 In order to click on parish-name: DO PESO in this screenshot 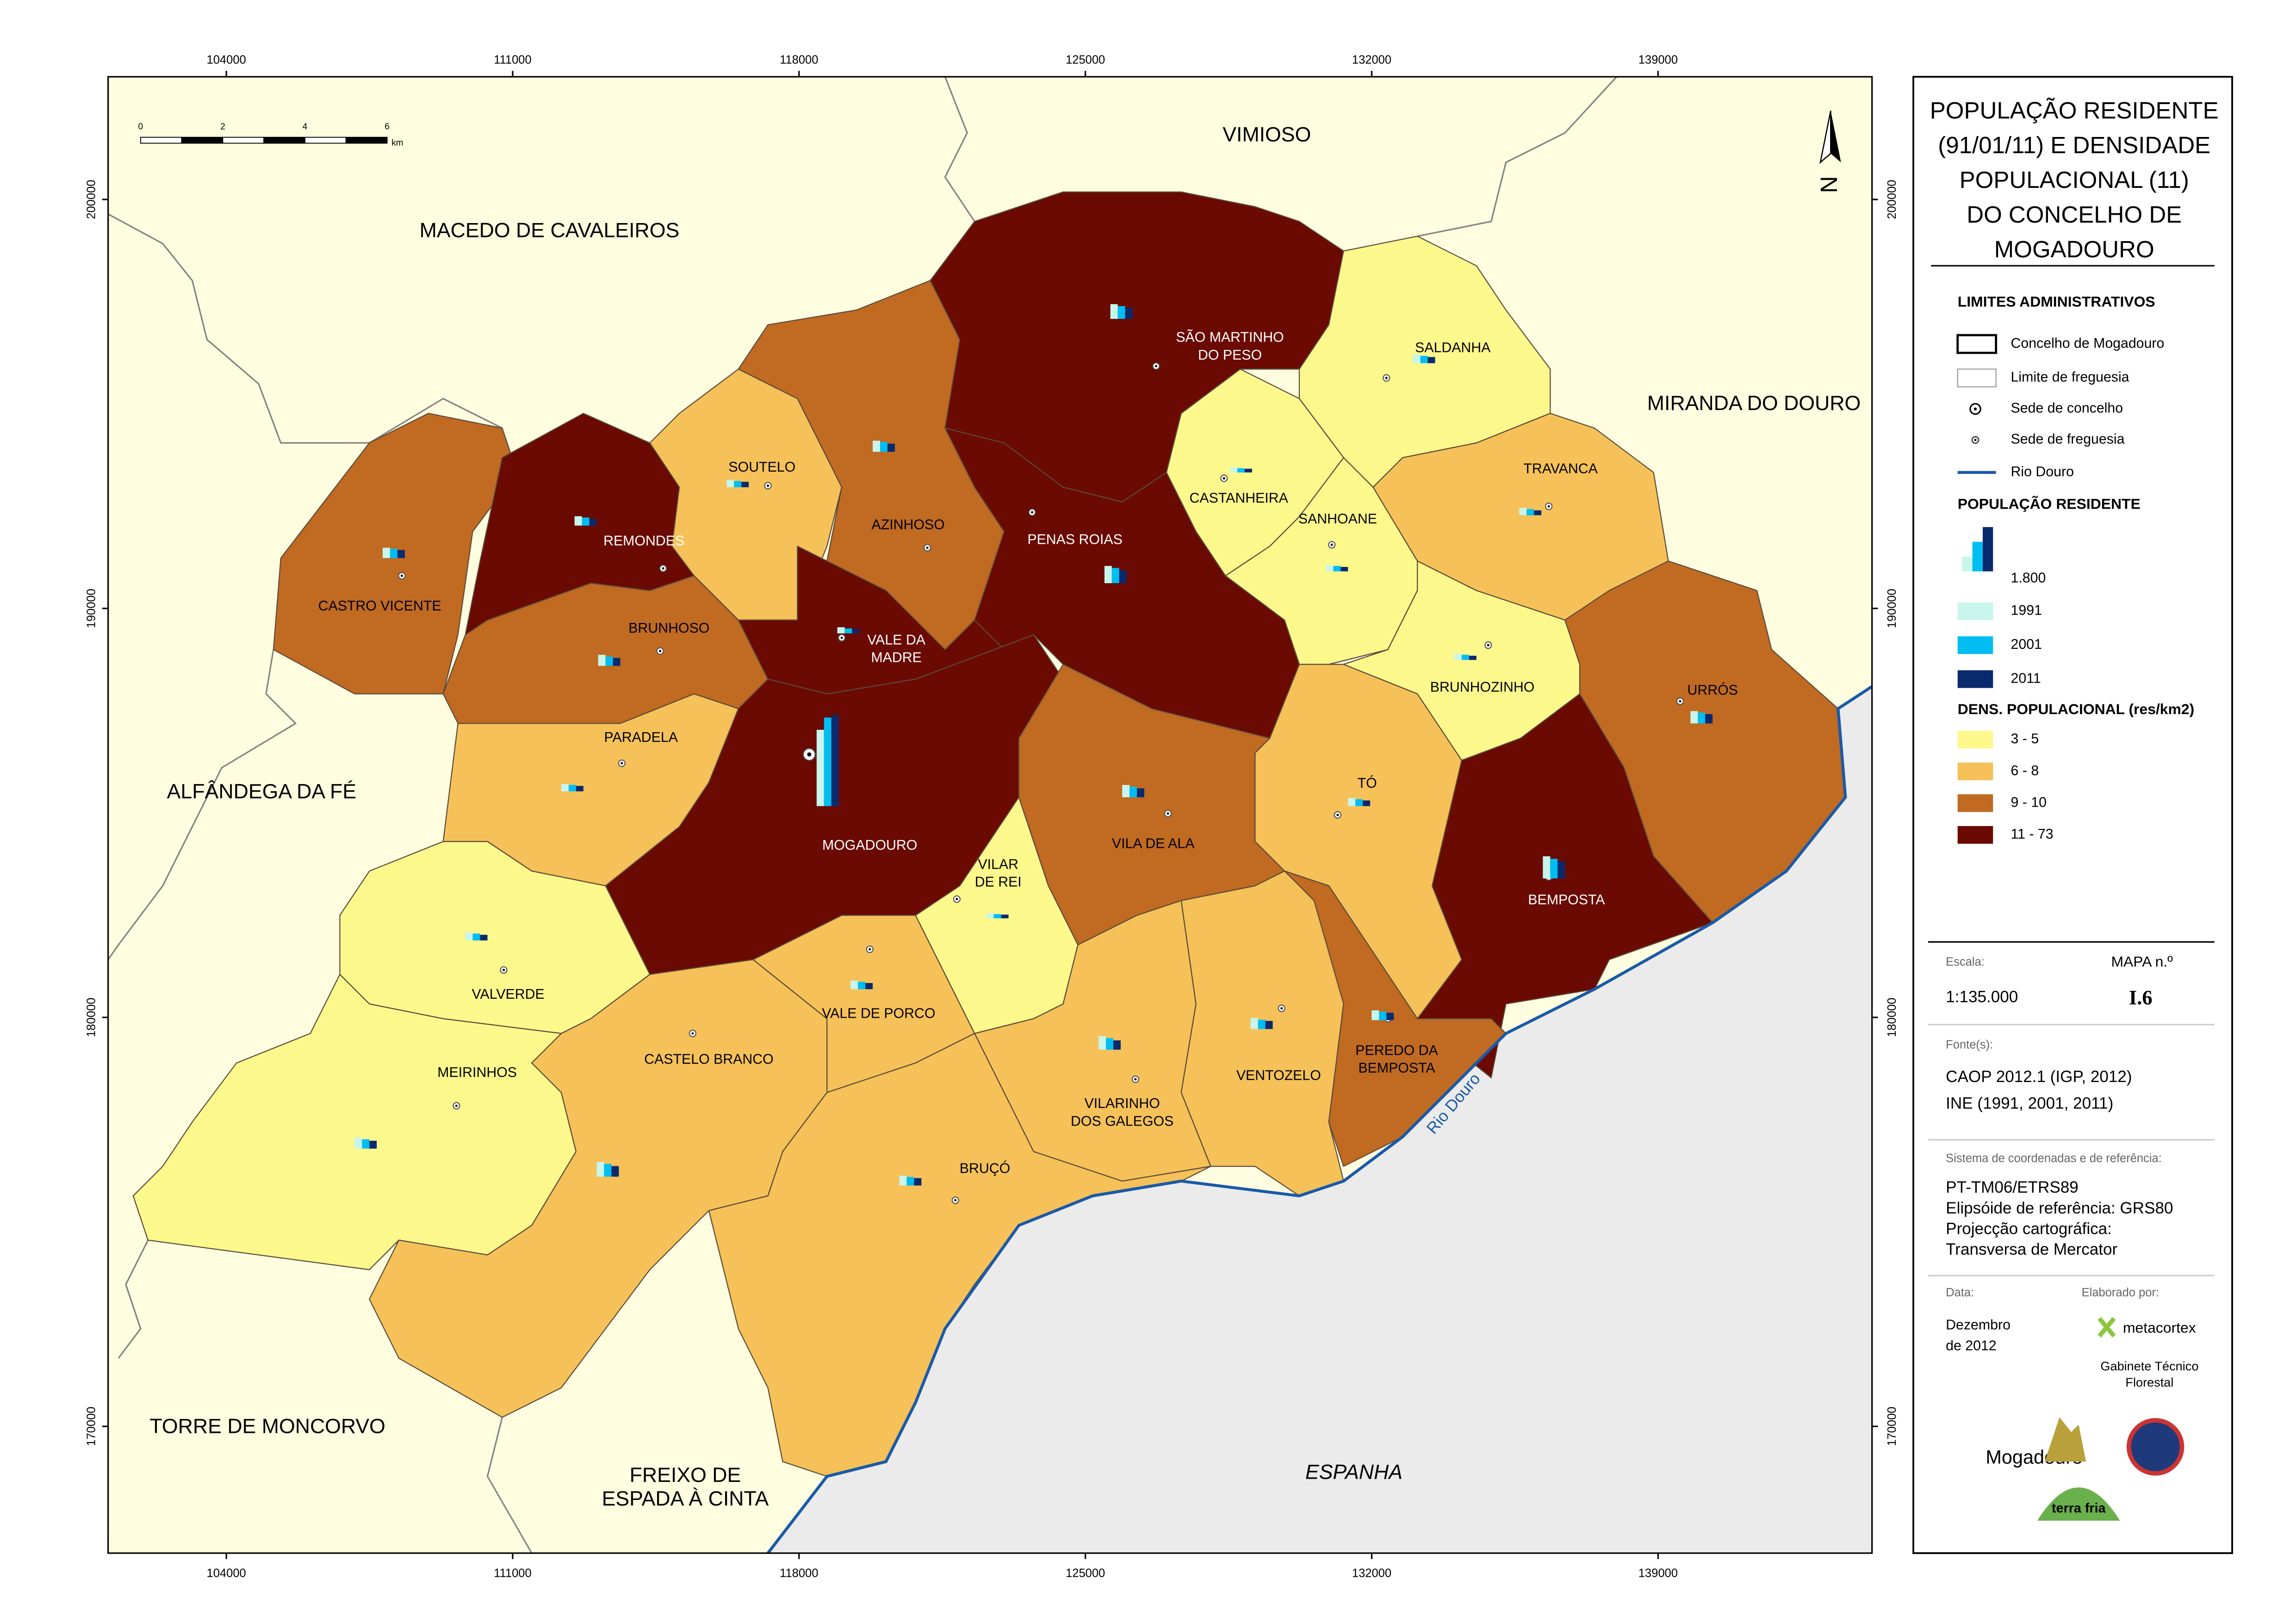, I will do `click(1230, 355)`.